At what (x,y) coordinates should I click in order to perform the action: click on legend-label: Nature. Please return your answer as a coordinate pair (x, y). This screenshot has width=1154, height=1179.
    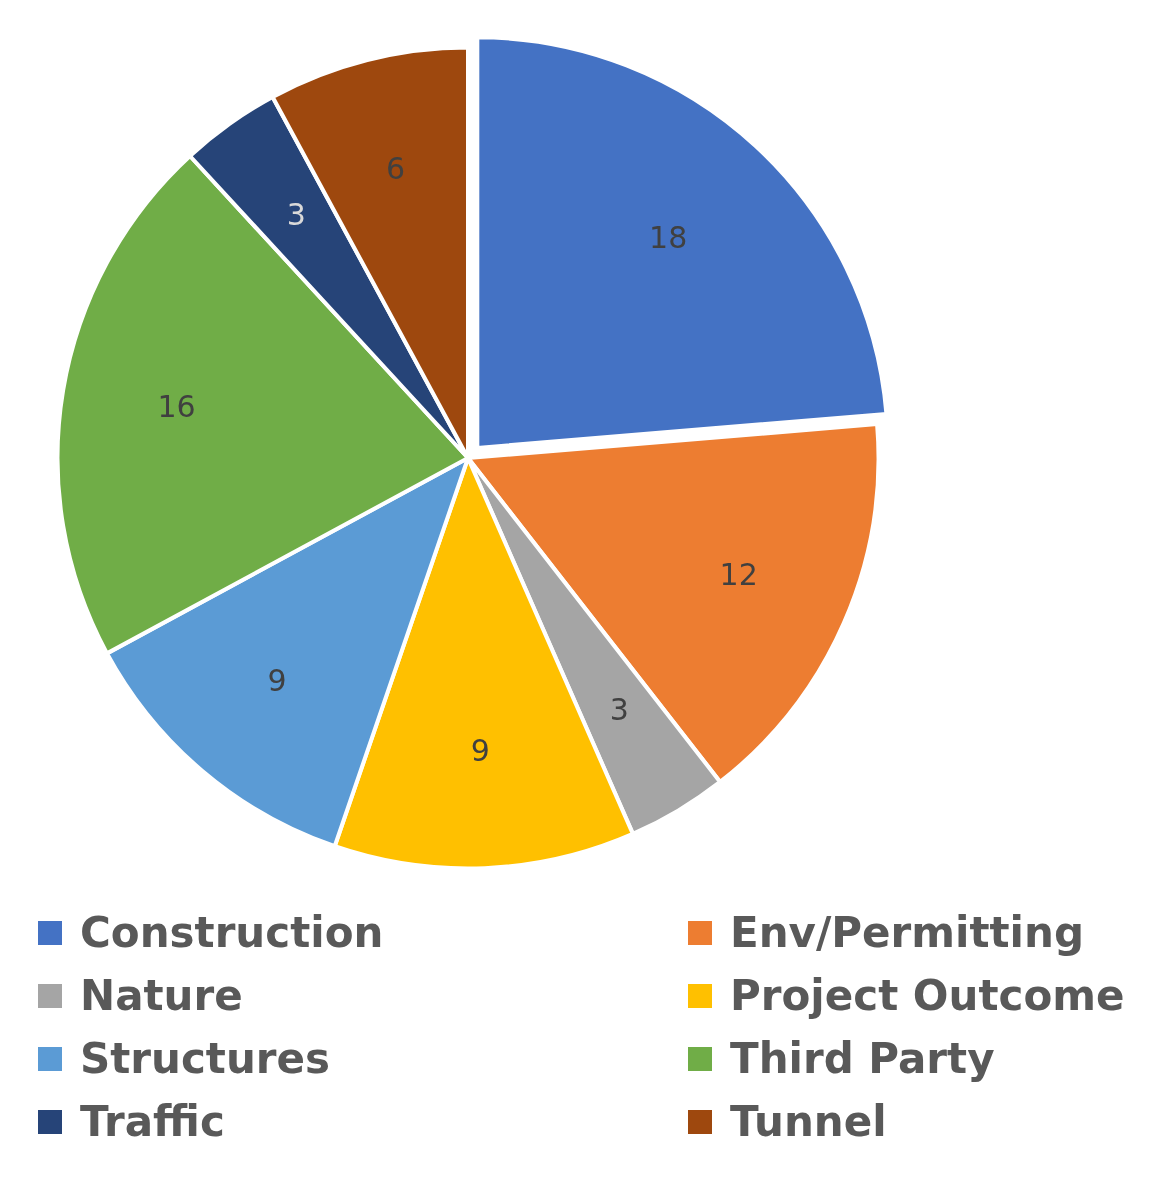
    Looking at the image, I should click on (161, 995).